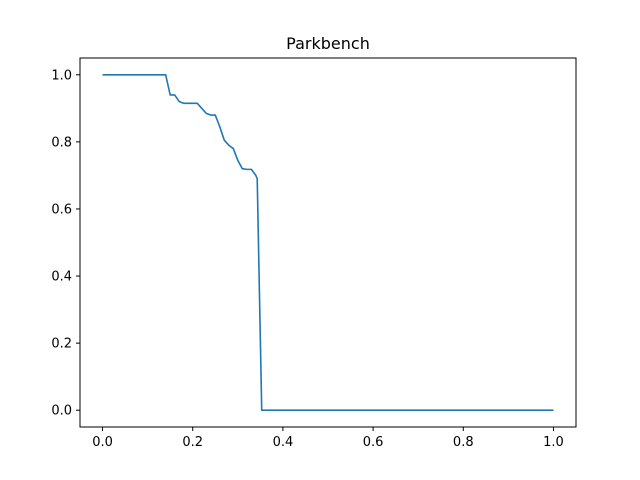 The image size is (640, 480). What do you see at coordinates (463, 442) in the screenshot?
I see `x-tick-label: 0.8` at bounding box center [463, 442].